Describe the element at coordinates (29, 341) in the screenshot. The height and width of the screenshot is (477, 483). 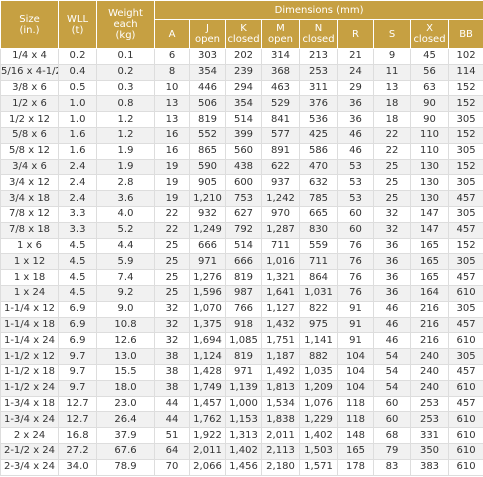
I see `table-cell: 1-1/4 x 24` at that location.